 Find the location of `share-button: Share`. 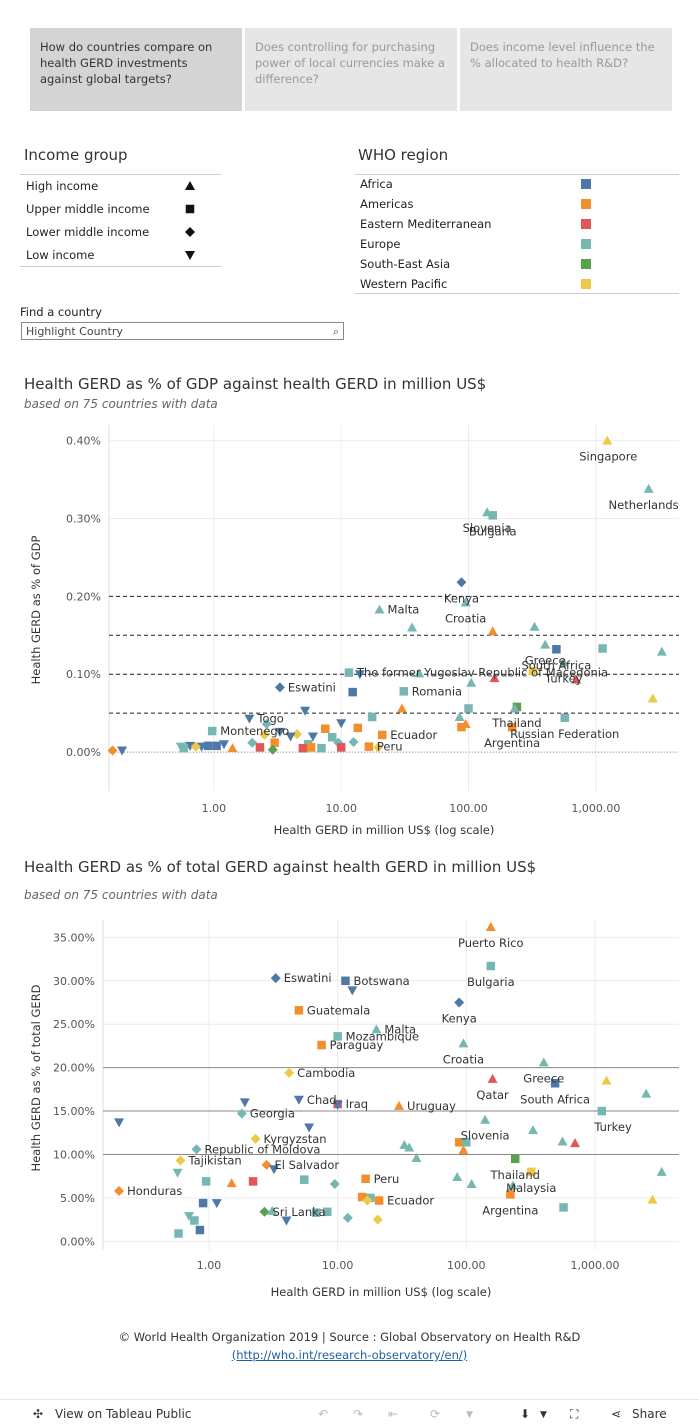

share-button: Share is located at coordinates (649, 1414).